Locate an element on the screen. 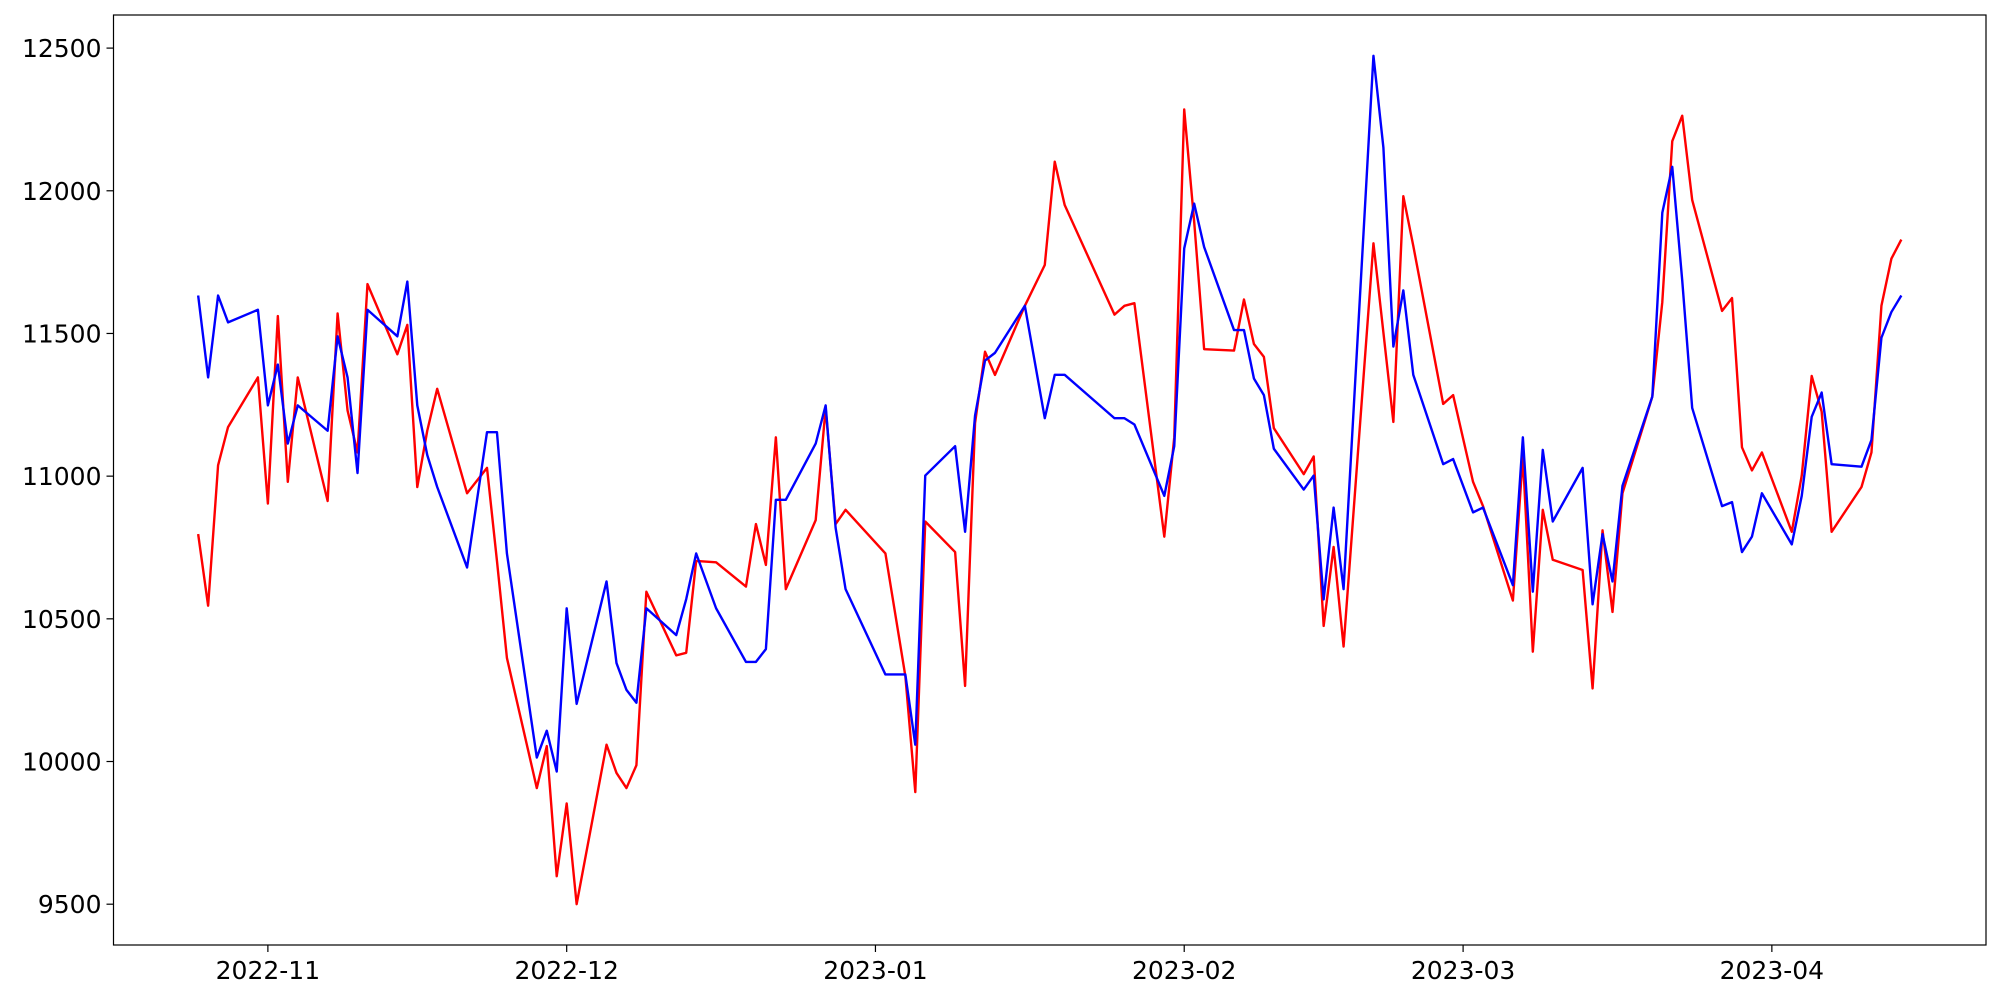 The height and width of the screenshot is (1000, 2000). x-tick-label: 2023-04 is located at coordinates (1772, 970).